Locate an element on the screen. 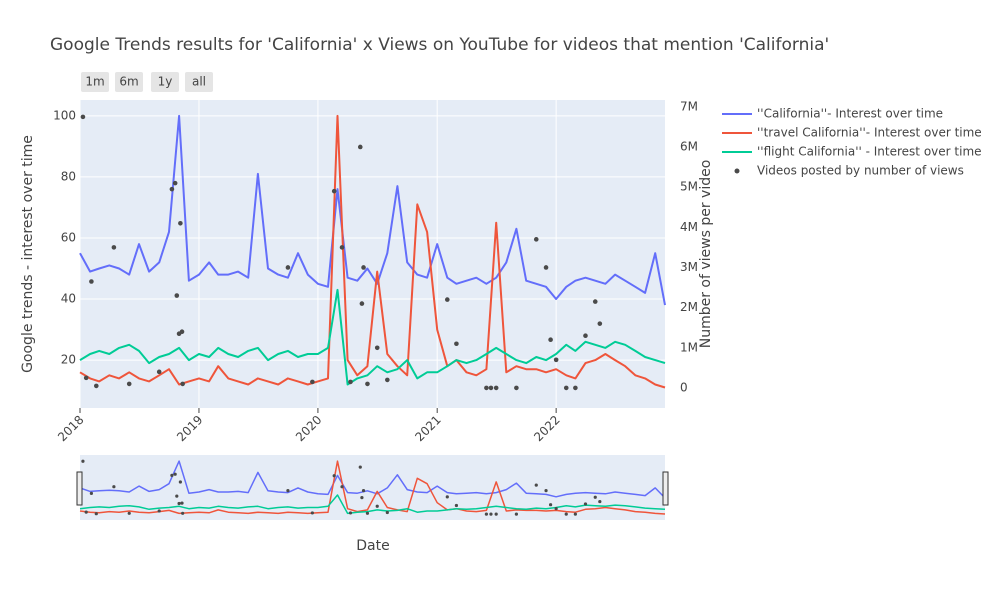  range-button-label: 1m is located at coordinates (94, 82).